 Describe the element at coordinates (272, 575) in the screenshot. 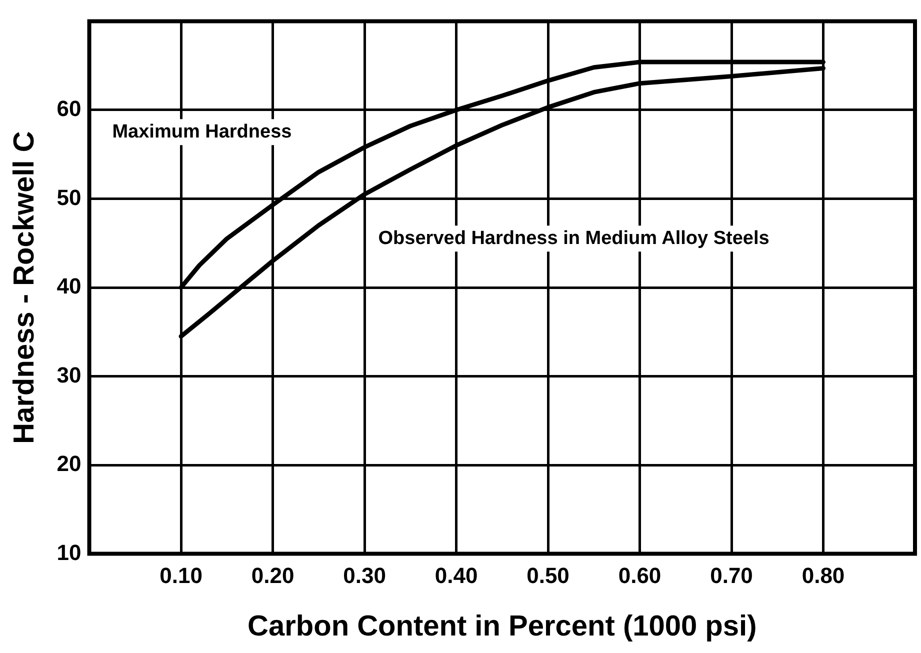

I see `x-tick-label: 0.20` at that location.